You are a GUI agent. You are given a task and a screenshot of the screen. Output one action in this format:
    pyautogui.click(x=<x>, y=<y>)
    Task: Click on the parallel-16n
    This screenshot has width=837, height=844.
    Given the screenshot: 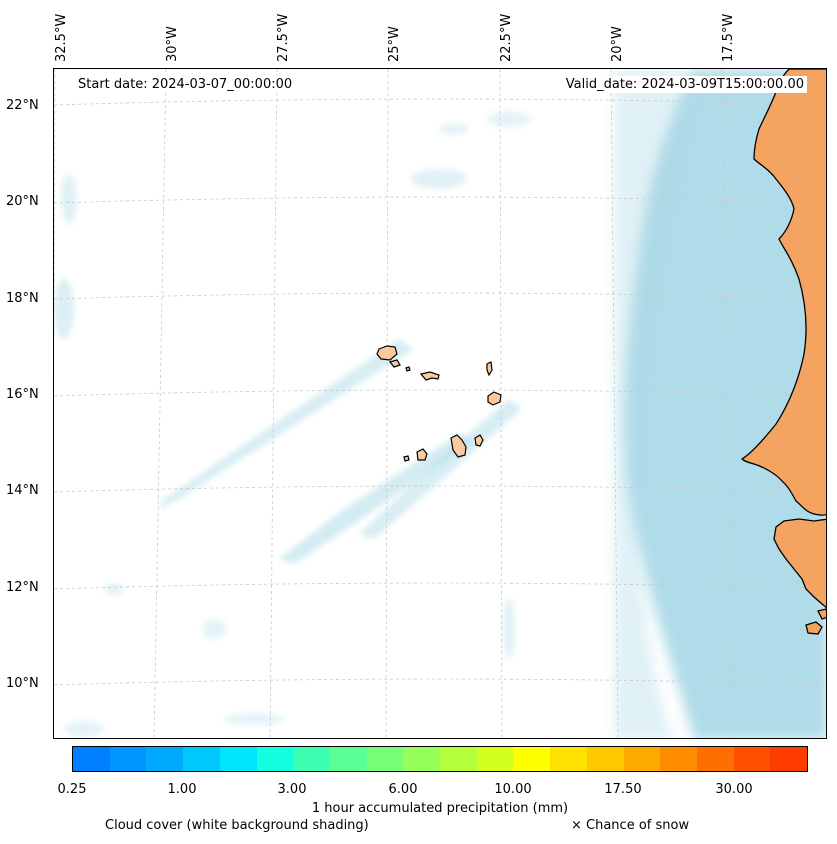 What is the action you would take?
    pyautogui.click(x=440, y=393)
    